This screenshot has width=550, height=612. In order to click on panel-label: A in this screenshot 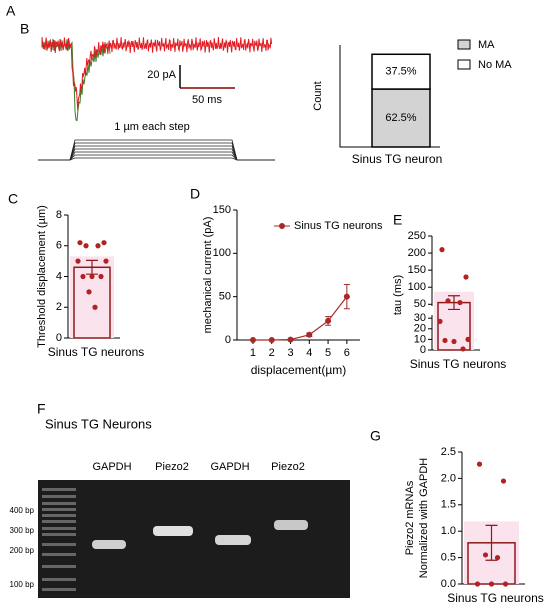, I will do `click(11, 11)`.